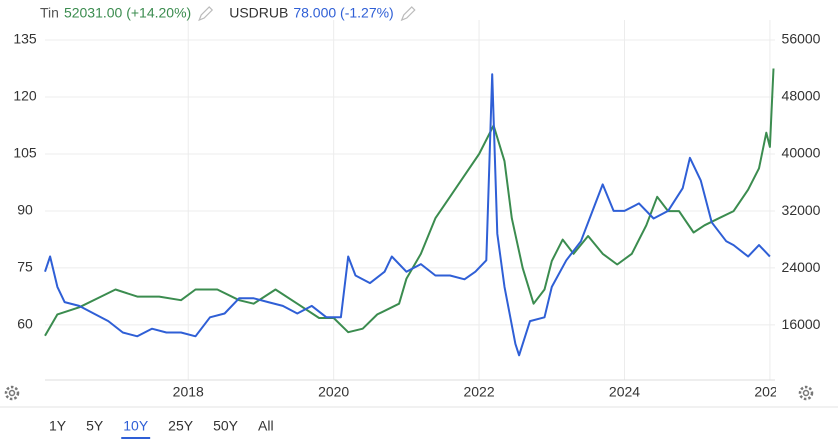 This screenshot has height=442, width=838. I want to click on y-tick-label: 135, so click(25, 39).